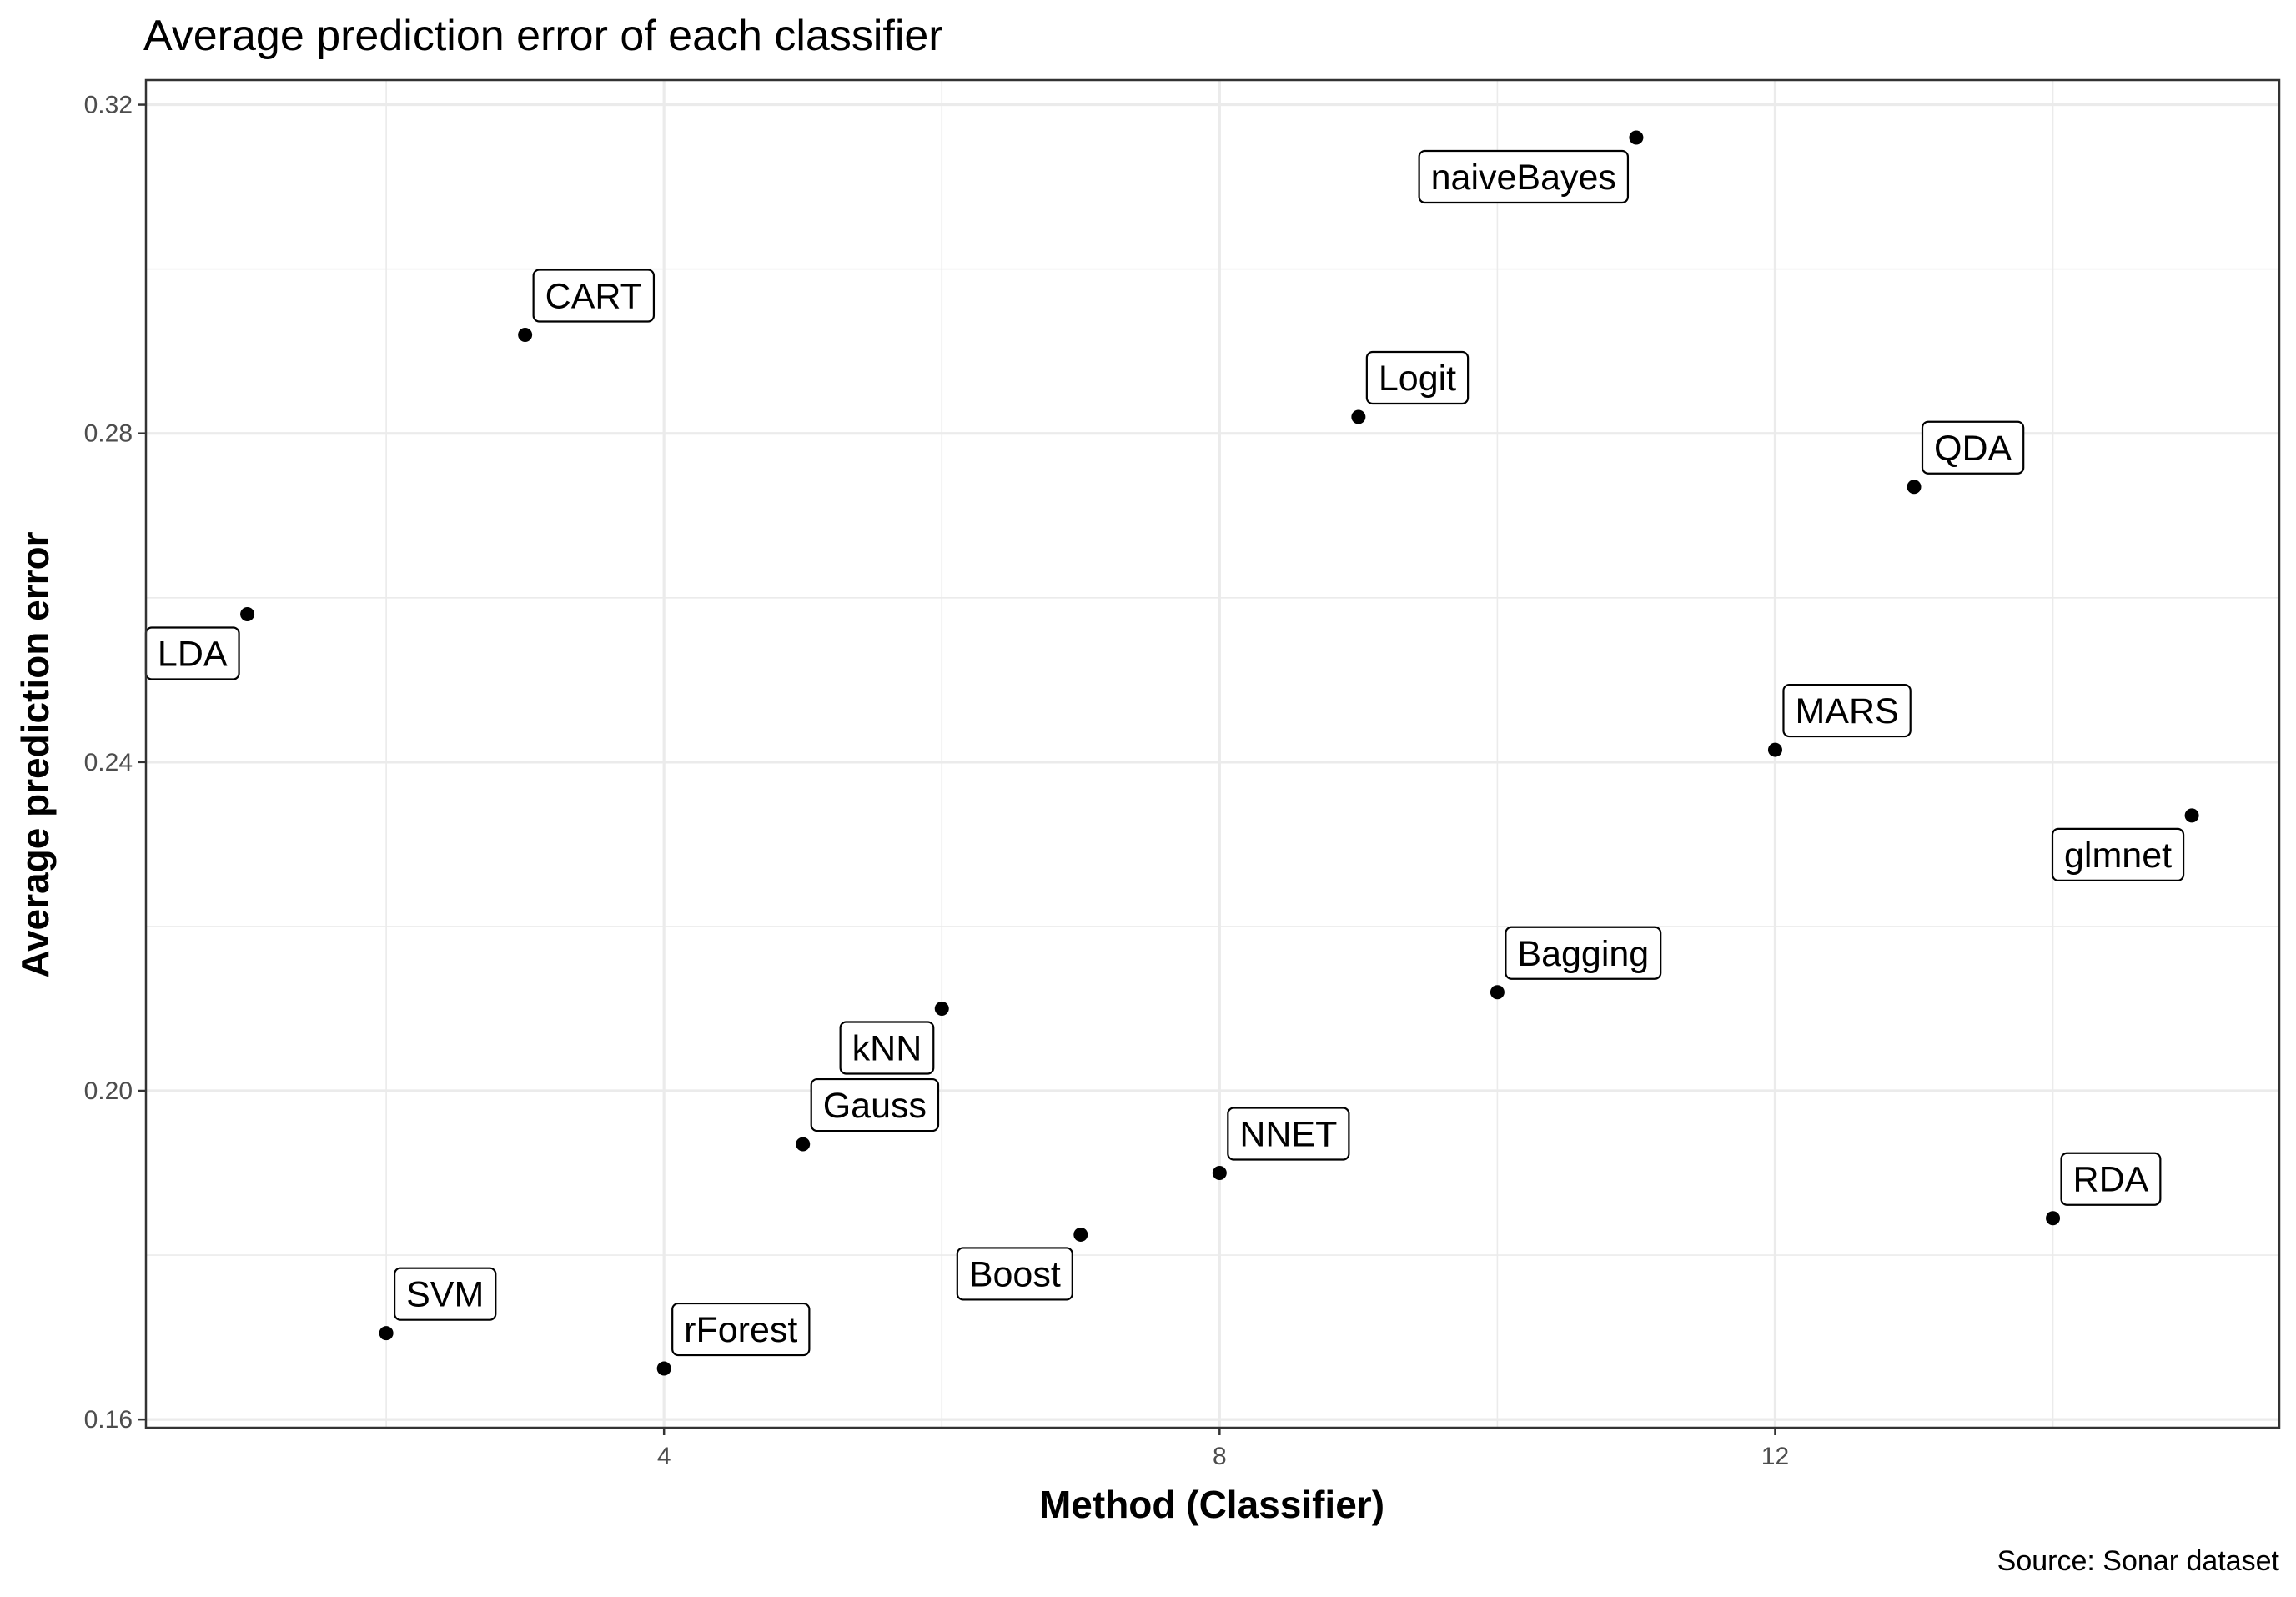 This screenshot has height=1597, width=2296. What do you see at coordinates (1220, 1456) in the screenshot?
I see `x-tick-label: 8` at bounding box center [1220, 1456].